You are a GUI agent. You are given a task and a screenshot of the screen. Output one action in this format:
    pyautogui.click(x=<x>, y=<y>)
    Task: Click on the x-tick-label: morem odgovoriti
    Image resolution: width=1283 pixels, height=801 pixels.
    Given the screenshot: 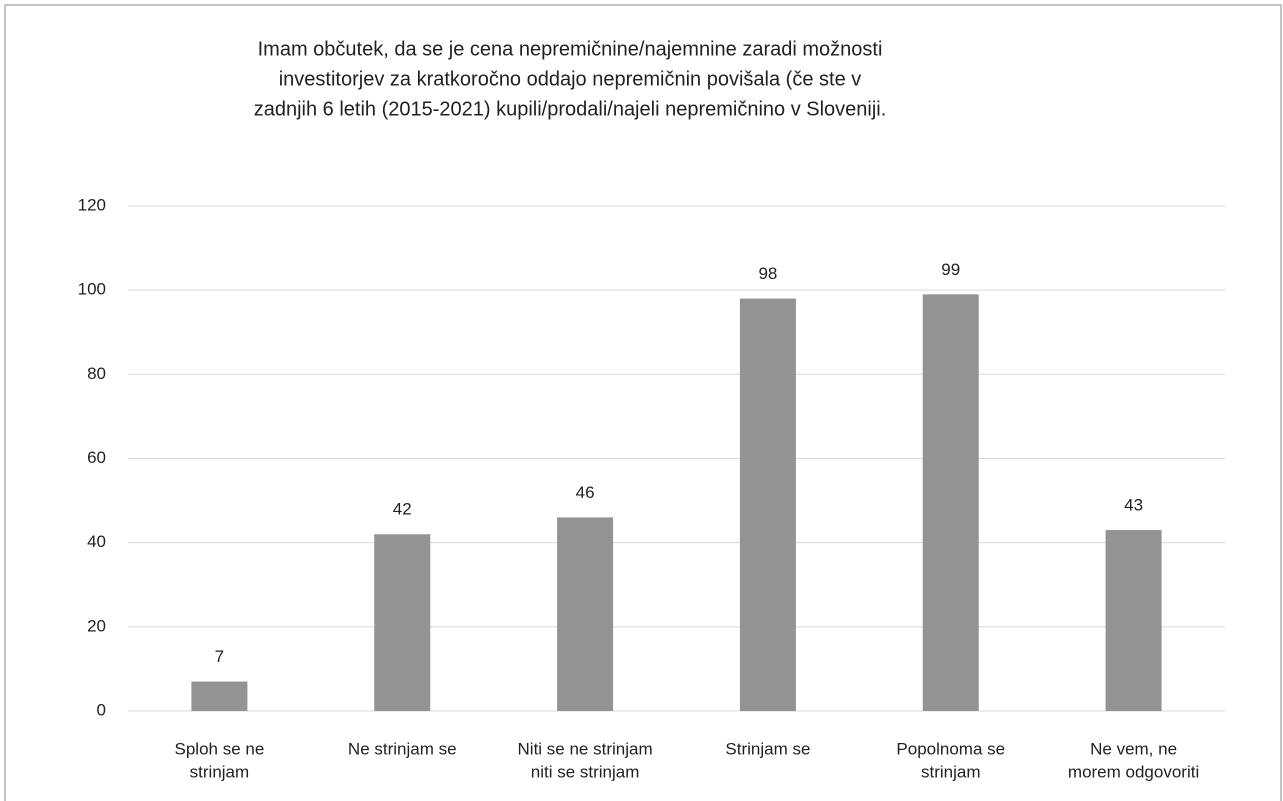 What is the action you would take?
    pyautogui.click(x=1133, y=771)
    